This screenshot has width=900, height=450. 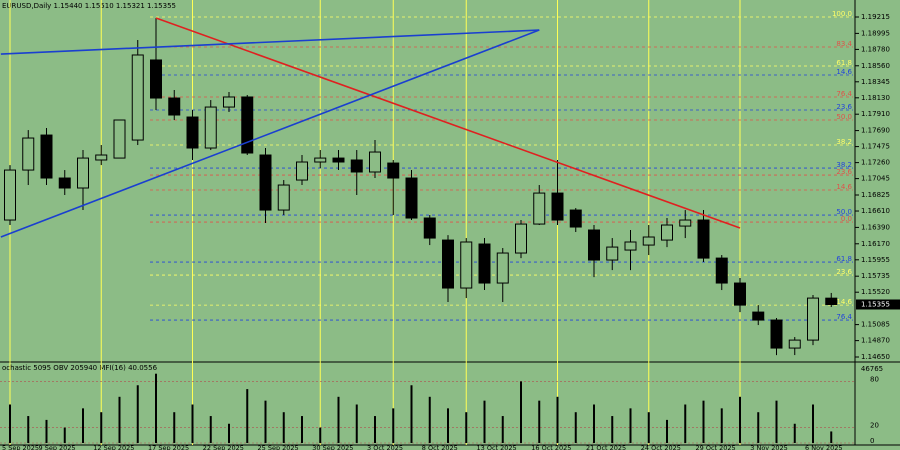 I want to click on y-tick-label: 1.17910, so click(x=875, y=114).